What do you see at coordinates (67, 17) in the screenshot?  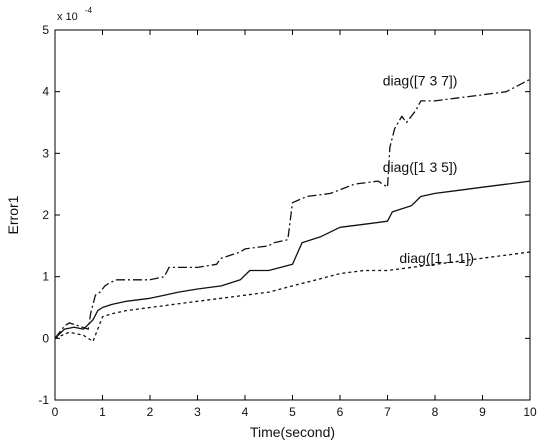 I see `y-multiplier-label: x 10` at bounding box center [67, 17].